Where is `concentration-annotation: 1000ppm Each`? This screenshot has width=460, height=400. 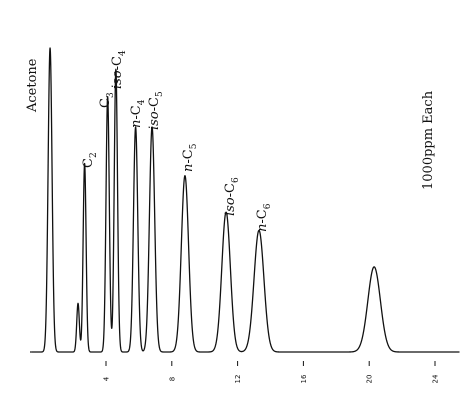 concentration-annotation: 1000ppm Each is located at coordinates (428, 140).